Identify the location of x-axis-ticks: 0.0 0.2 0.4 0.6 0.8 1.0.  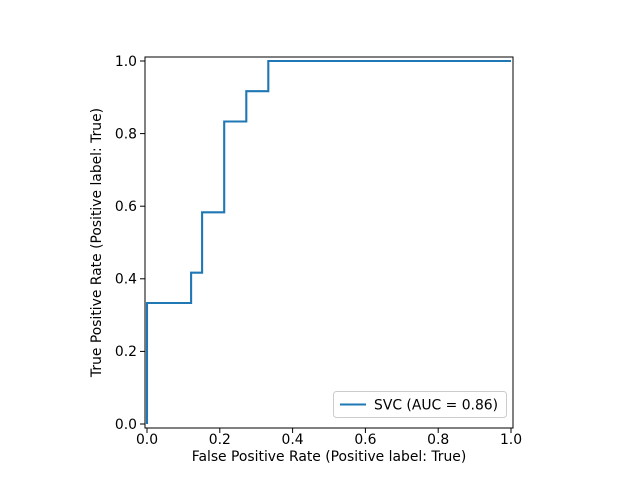
(329, 438).